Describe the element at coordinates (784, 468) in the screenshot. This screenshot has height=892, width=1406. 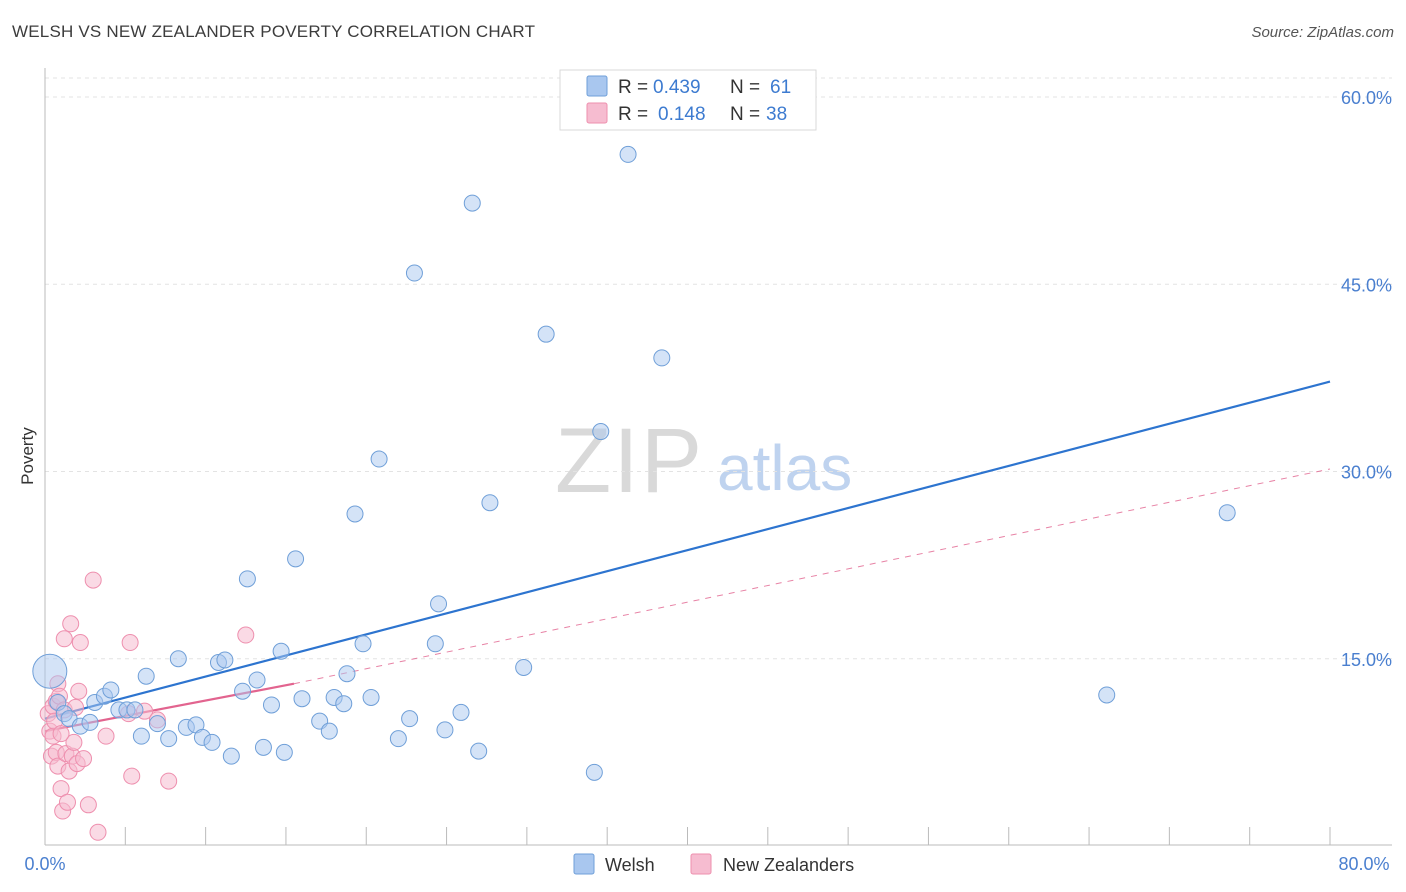
I see `watermark-atlas: atlas` at that location.